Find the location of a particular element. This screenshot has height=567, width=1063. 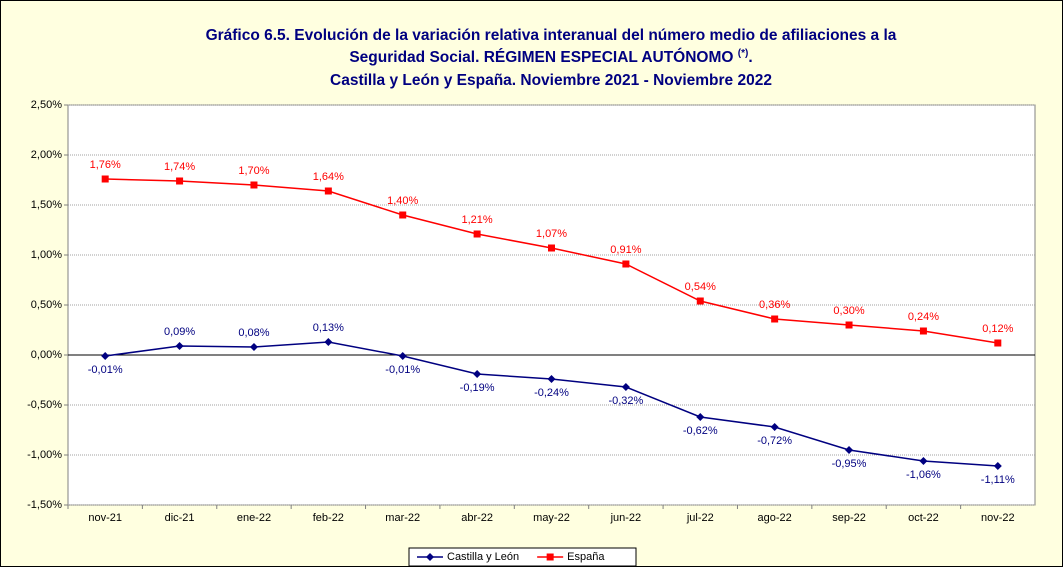

data-label: 0,08% is located at coordinates (253, 333).